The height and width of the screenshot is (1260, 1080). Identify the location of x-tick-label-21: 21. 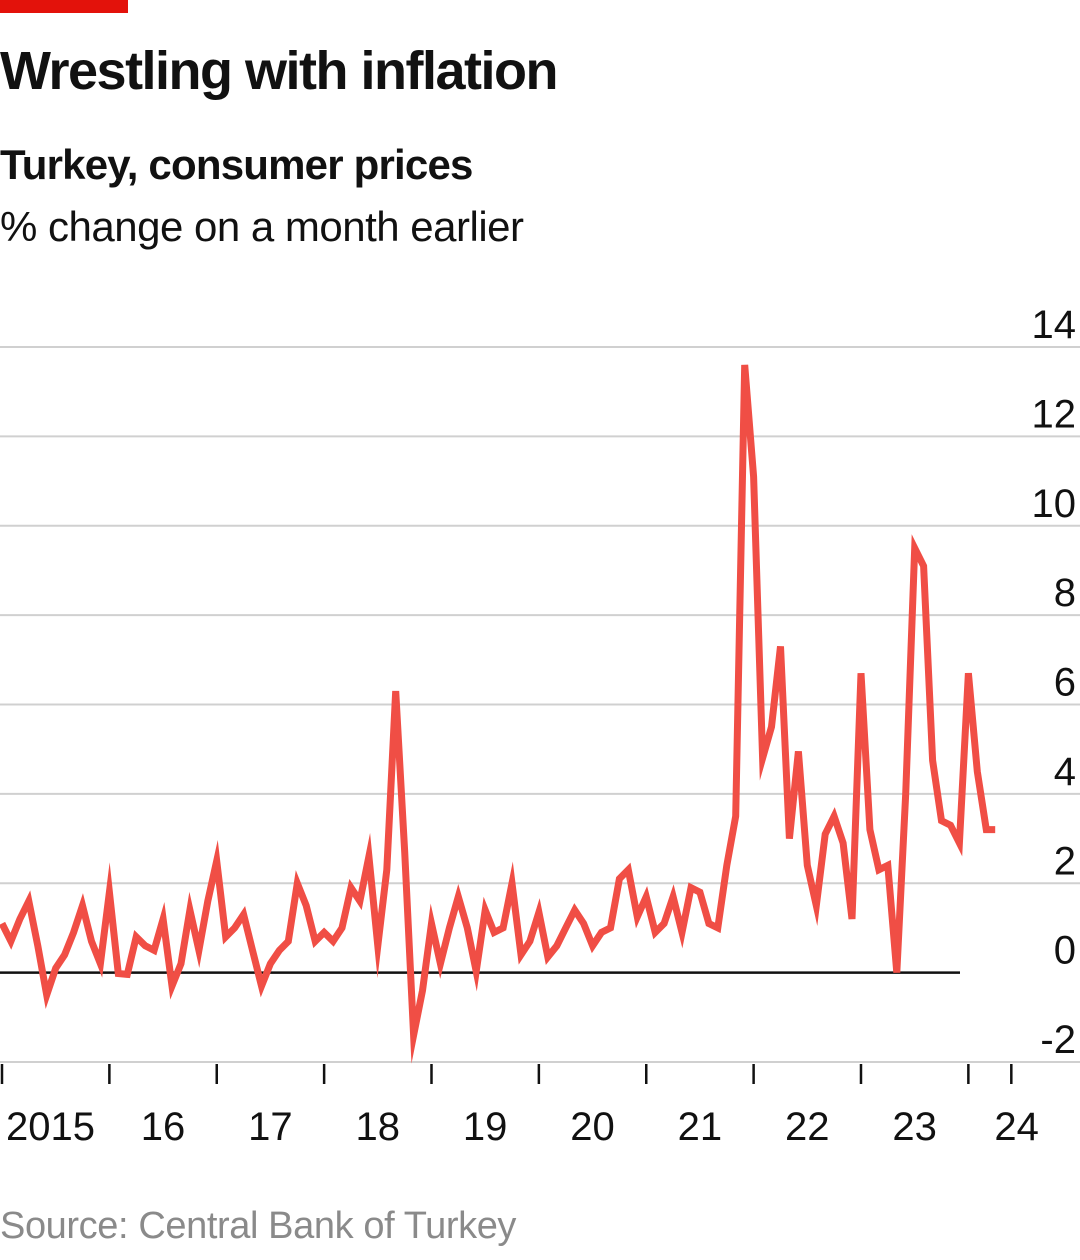
(700, 1127).